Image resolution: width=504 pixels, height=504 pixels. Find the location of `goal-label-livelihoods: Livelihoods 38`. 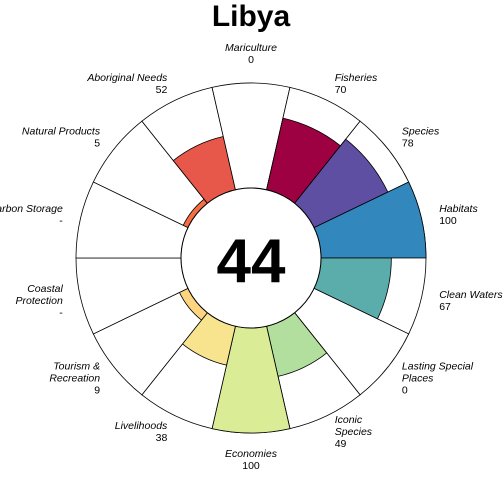

goal-label-livelihoods: Livelihoods 38 is located at coordinates (141, 432).